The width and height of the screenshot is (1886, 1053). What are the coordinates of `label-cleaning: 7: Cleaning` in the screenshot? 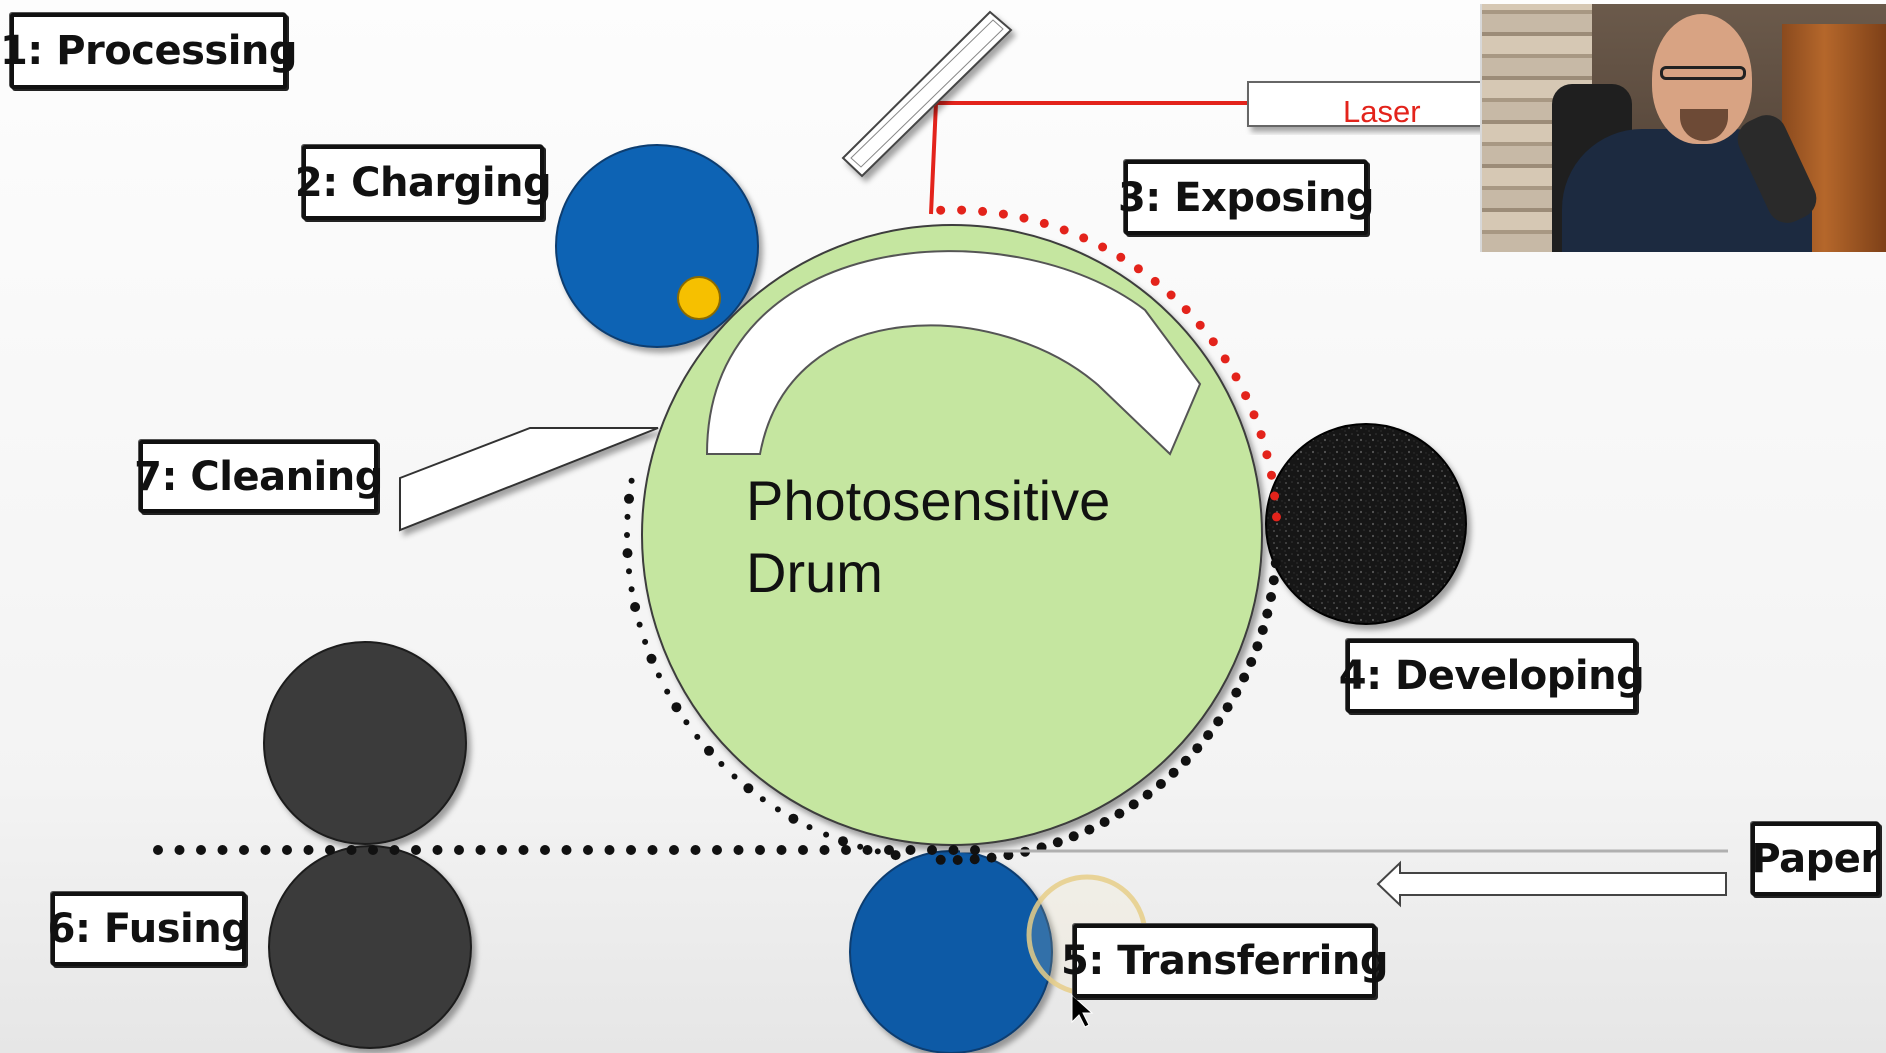 It's located at (258, 476).